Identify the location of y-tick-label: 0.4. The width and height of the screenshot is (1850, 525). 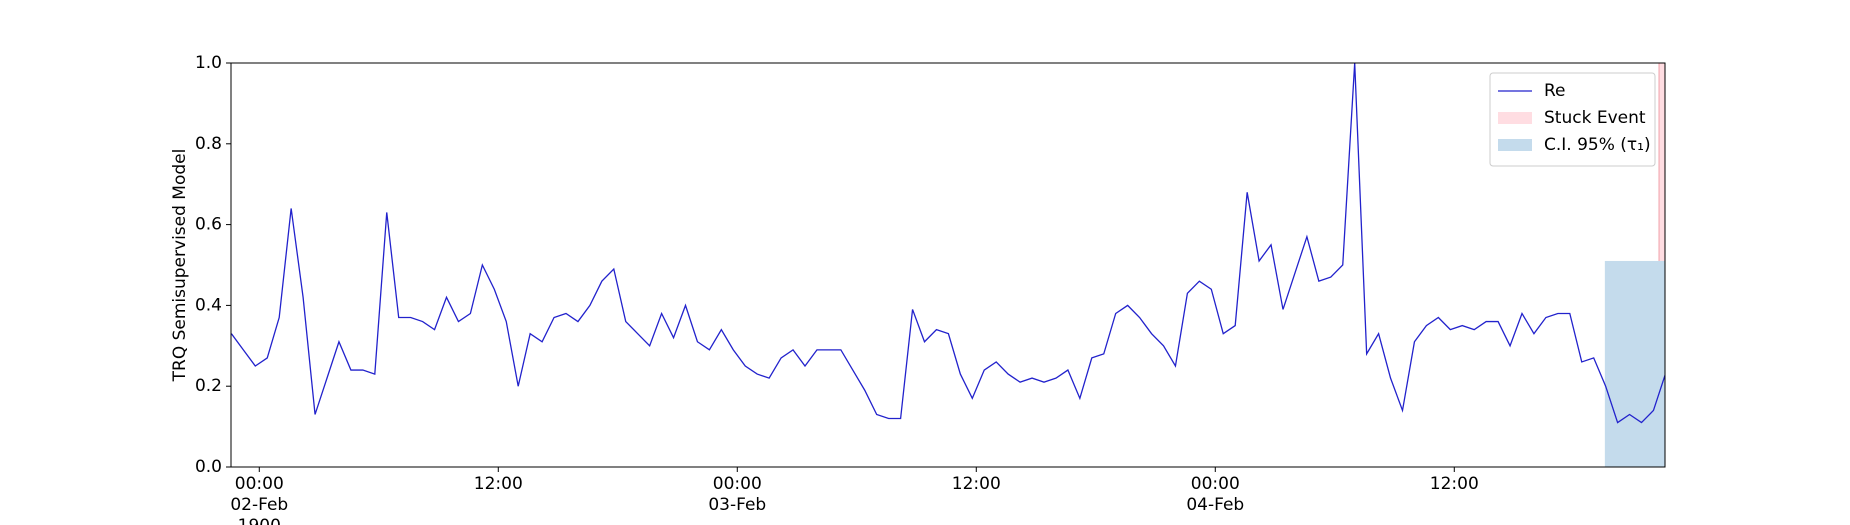
(208, 305).